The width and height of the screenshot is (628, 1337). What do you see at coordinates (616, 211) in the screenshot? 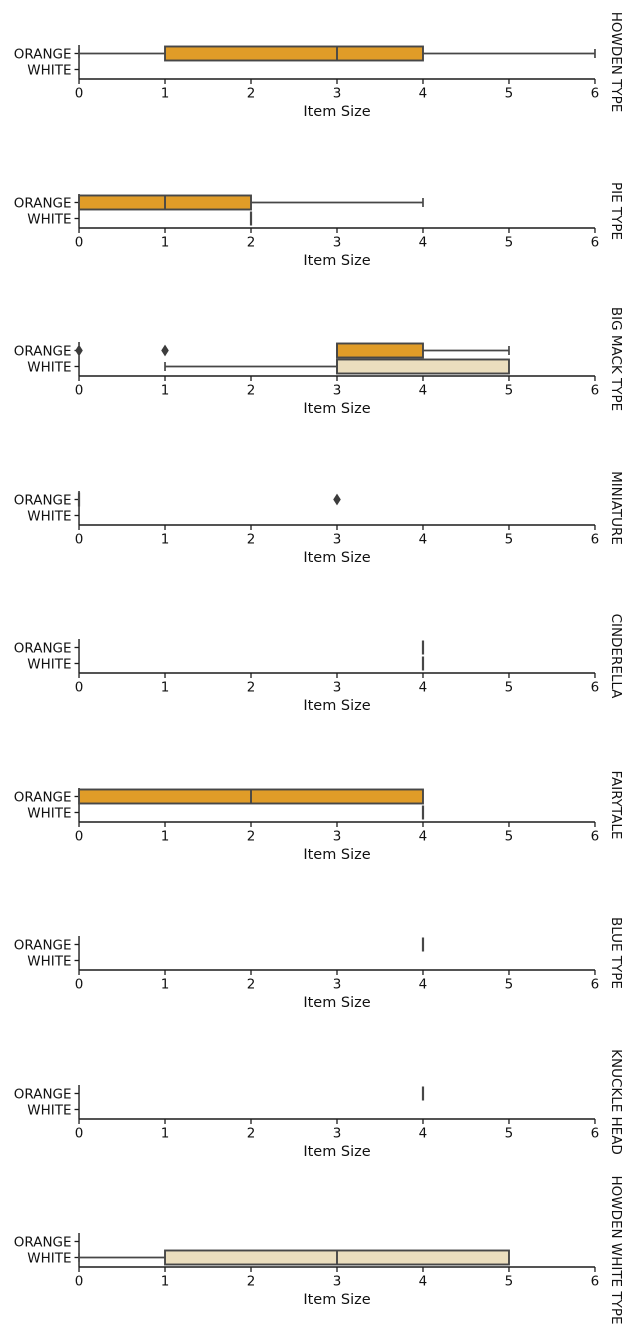
I see `facet-title: PIE TYPE` at bounding box center [616, 211].